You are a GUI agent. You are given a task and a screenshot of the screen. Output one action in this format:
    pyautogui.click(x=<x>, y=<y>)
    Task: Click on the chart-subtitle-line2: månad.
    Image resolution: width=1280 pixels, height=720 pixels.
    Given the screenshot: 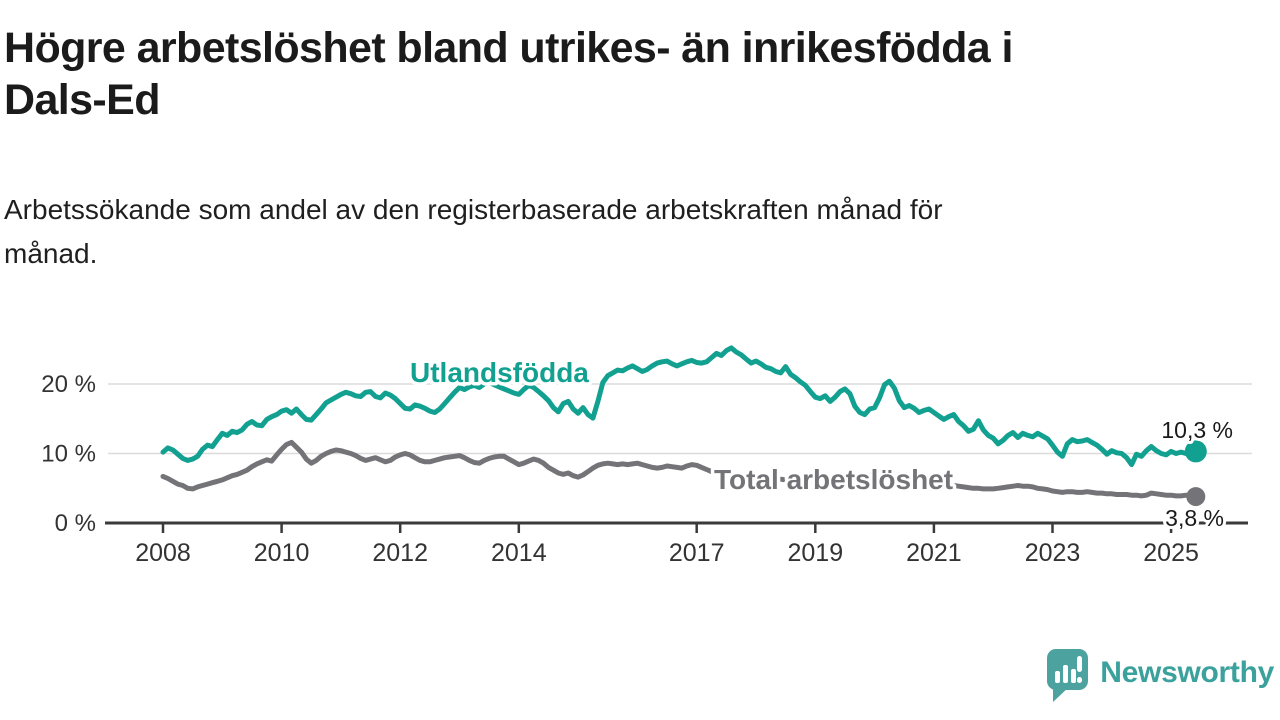 What is the action you would take?
    pyautogui.click(x=51, y=253)
    